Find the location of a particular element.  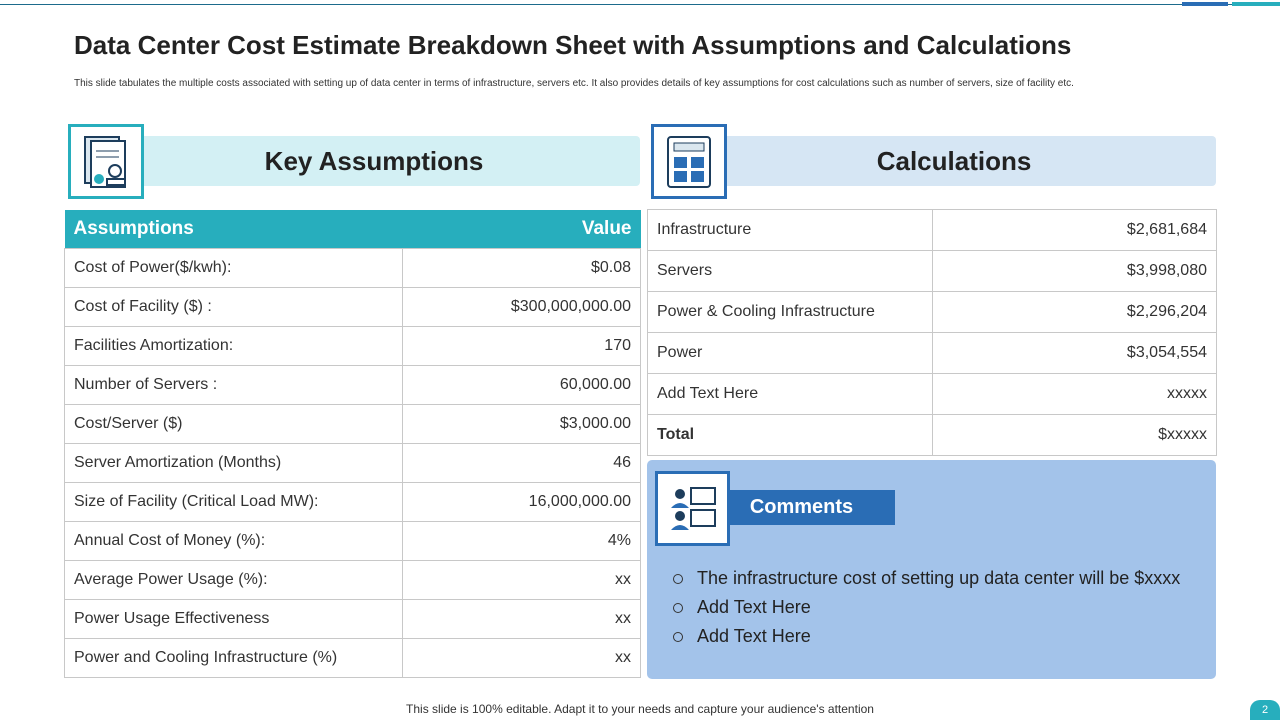

row: Power and Cooling Infrastructure (%) xx is located at coordinates (352, 657).